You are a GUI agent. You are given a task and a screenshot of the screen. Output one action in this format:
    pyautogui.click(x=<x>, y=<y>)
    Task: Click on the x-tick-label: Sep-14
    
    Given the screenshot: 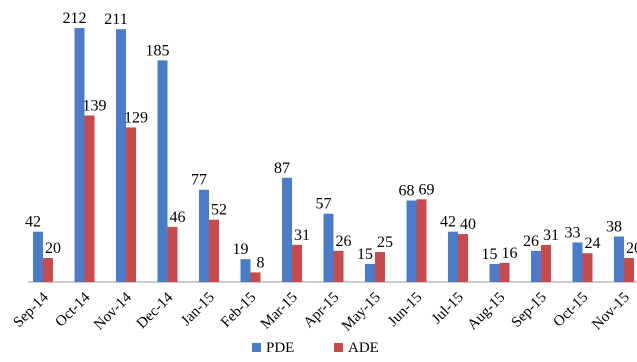 What is the action you would take?
    pyautogui.click(x=31, y=310)
    